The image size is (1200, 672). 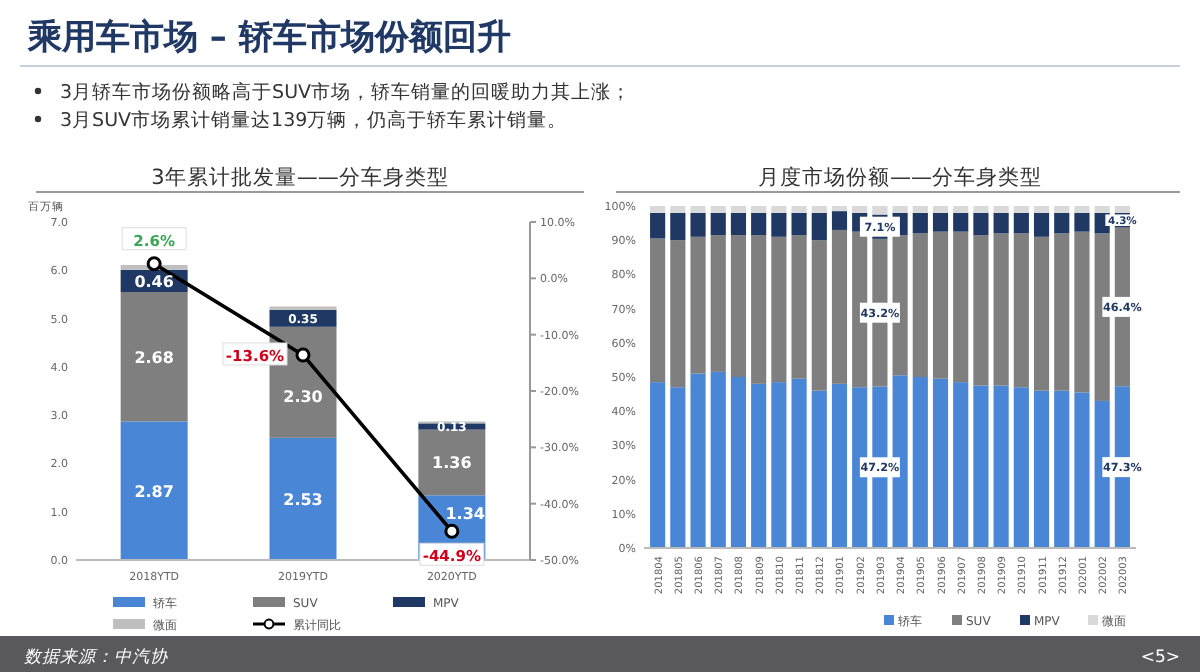 I want to click on data-label: 2.53, so click(x=303, y=499).